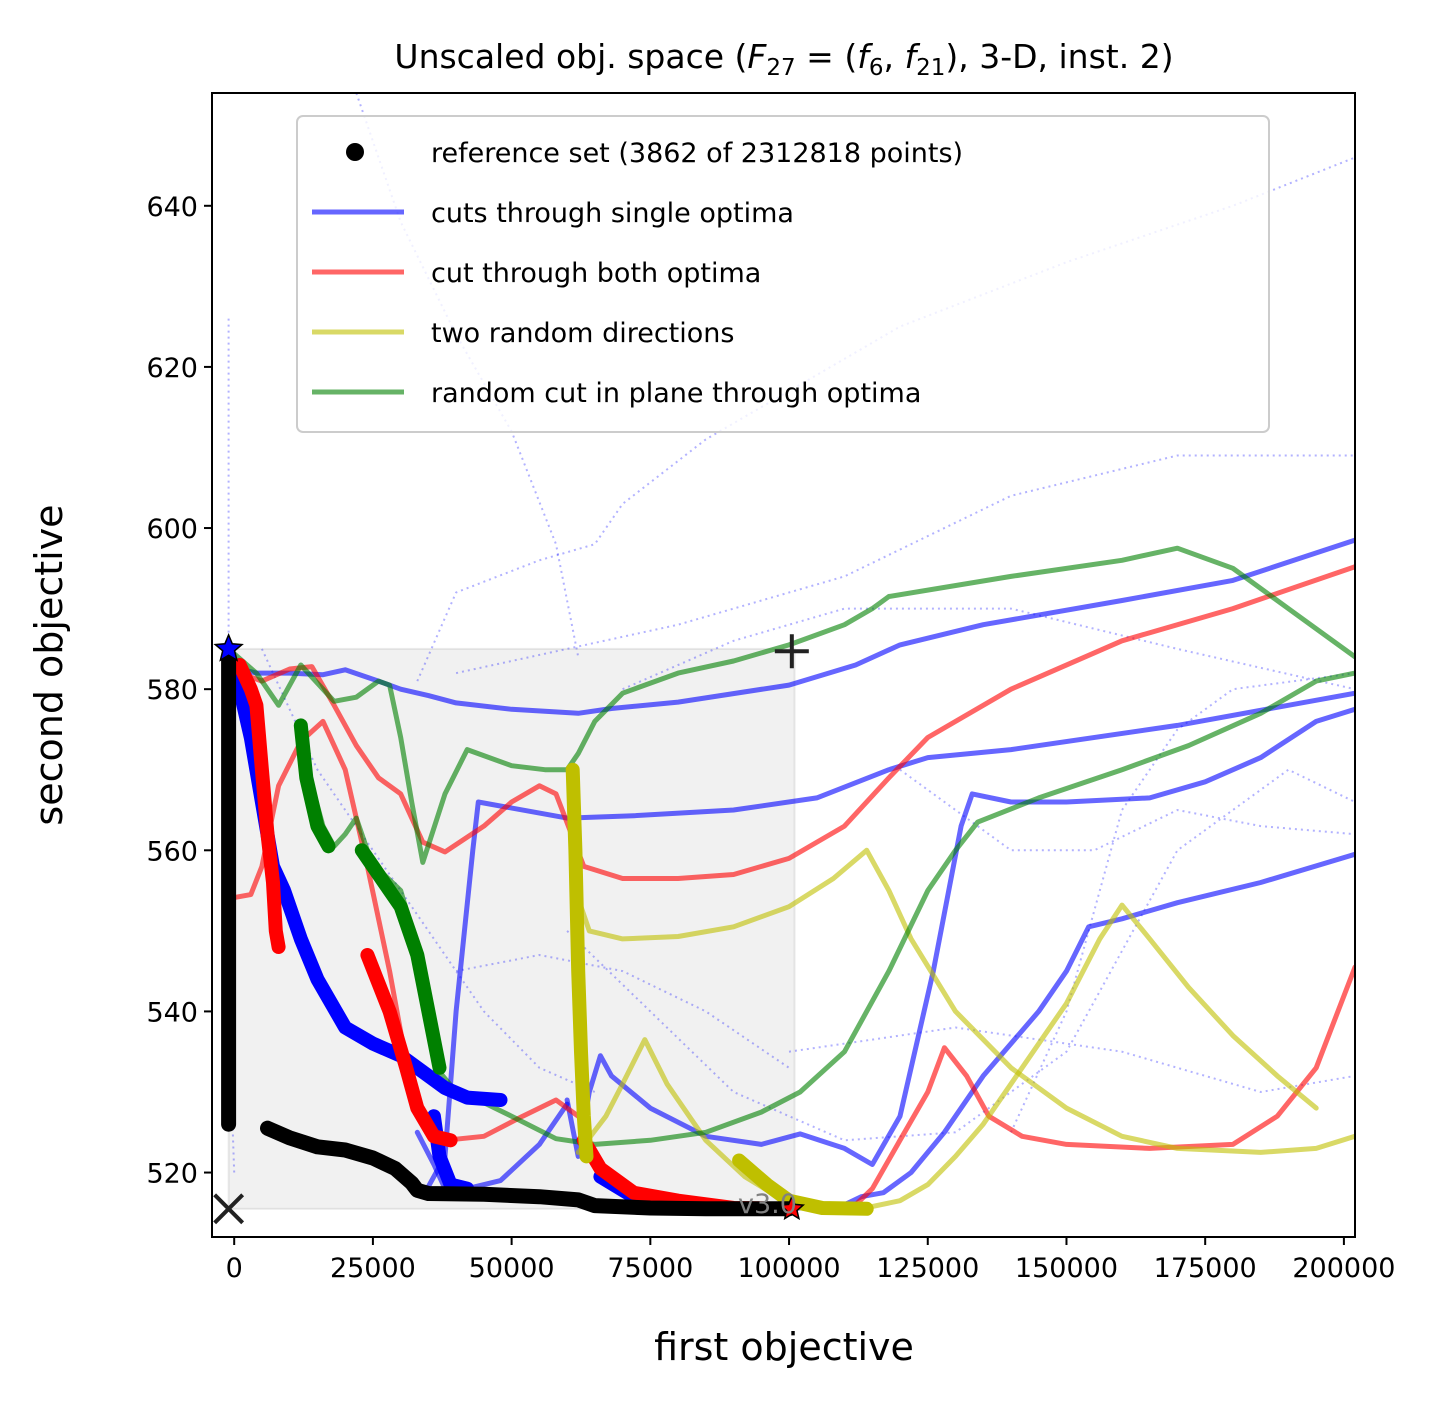  Describe the element at coordinates (172, 1012) in the screenshot. I see `y-tick-label: 540` at that location.